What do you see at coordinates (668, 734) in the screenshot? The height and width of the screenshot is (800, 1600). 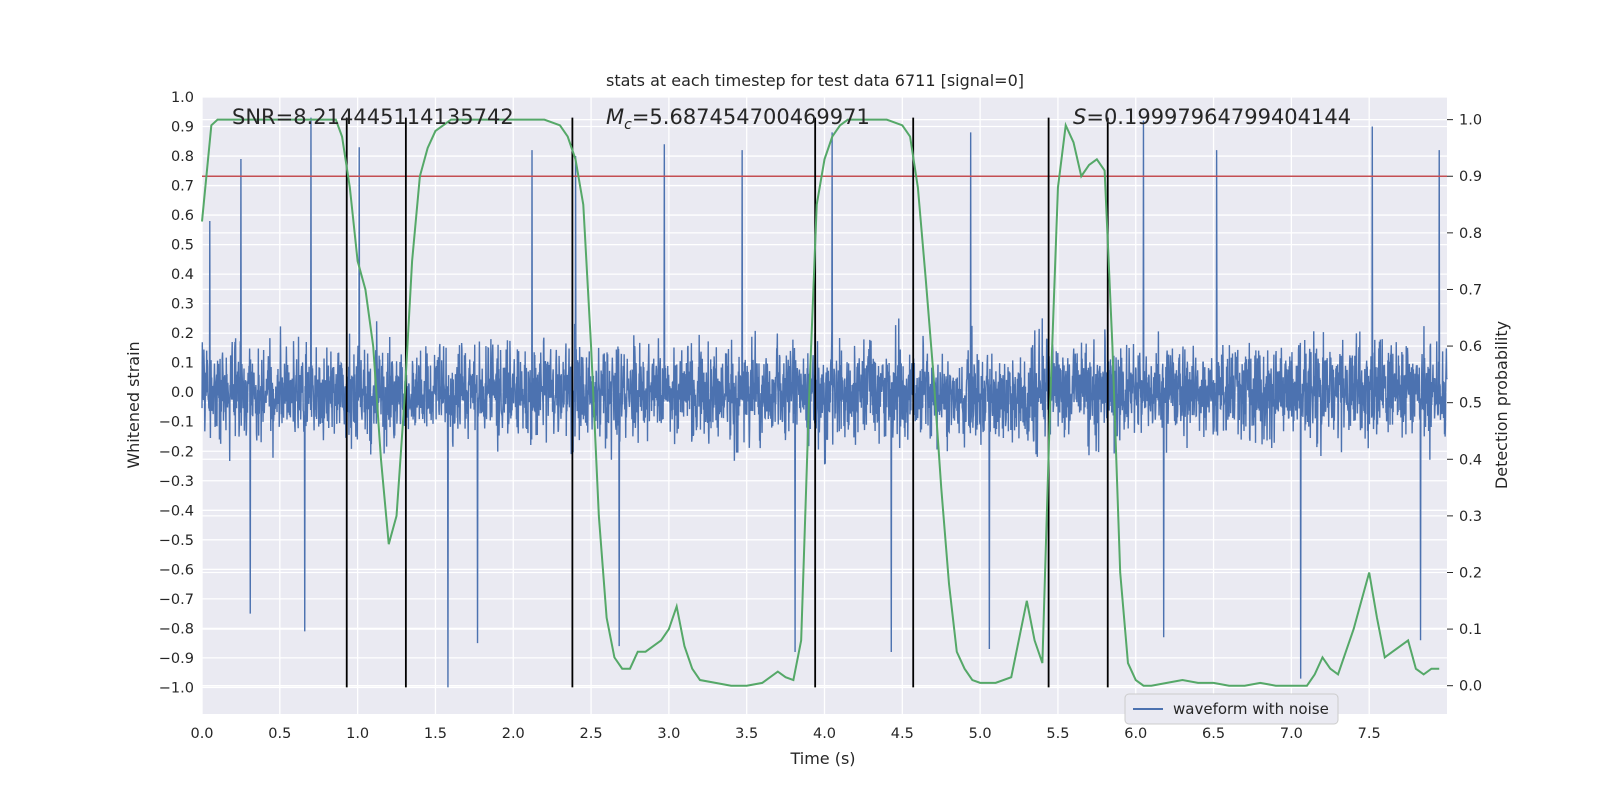 I see `x-tick-label: 3.0` at bounding box center [668, 734].